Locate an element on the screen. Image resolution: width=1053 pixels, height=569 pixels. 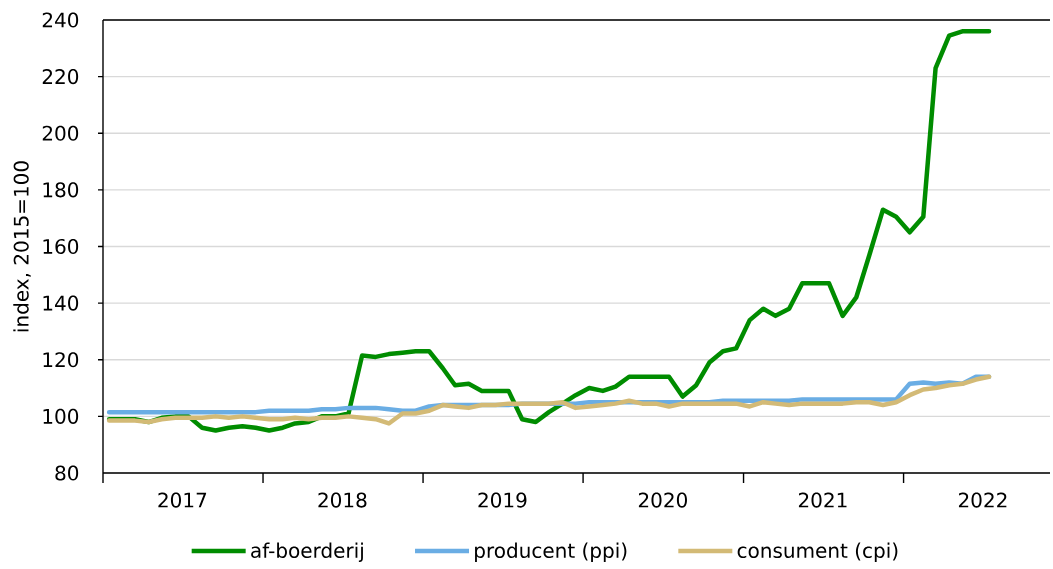
y-tick-label: 240 is located at coordinates (60, 20).